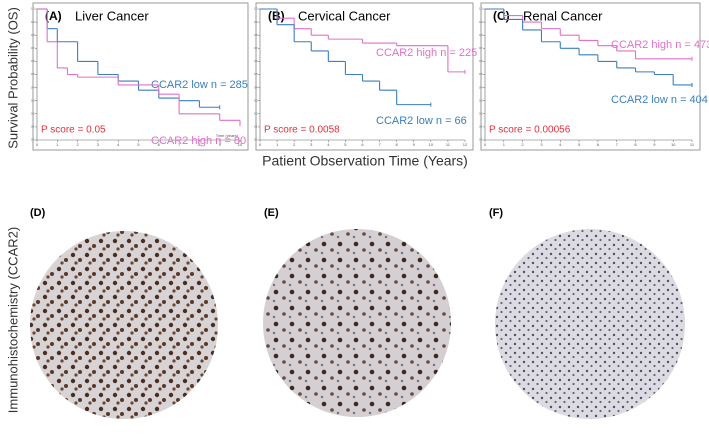 The width and height of the screenshot is (709, 445). What do you see at coordinates (563, 15) in the screenshot?
I see `chart-title: Renal Cancer` at bounding box center [563, 15].